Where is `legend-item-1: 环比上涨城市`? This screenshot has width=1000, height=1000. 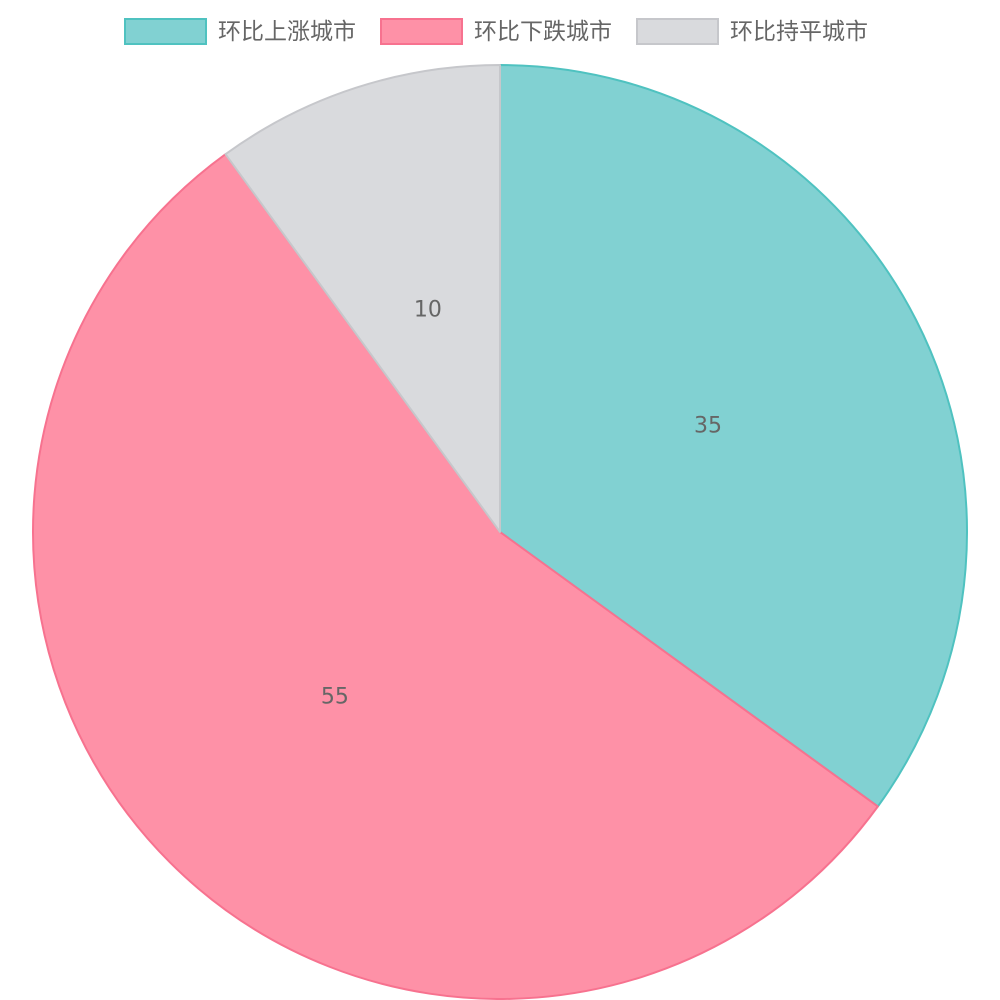 legend-item-1: 环比上涨城市 is located at coordinates (240, 31).